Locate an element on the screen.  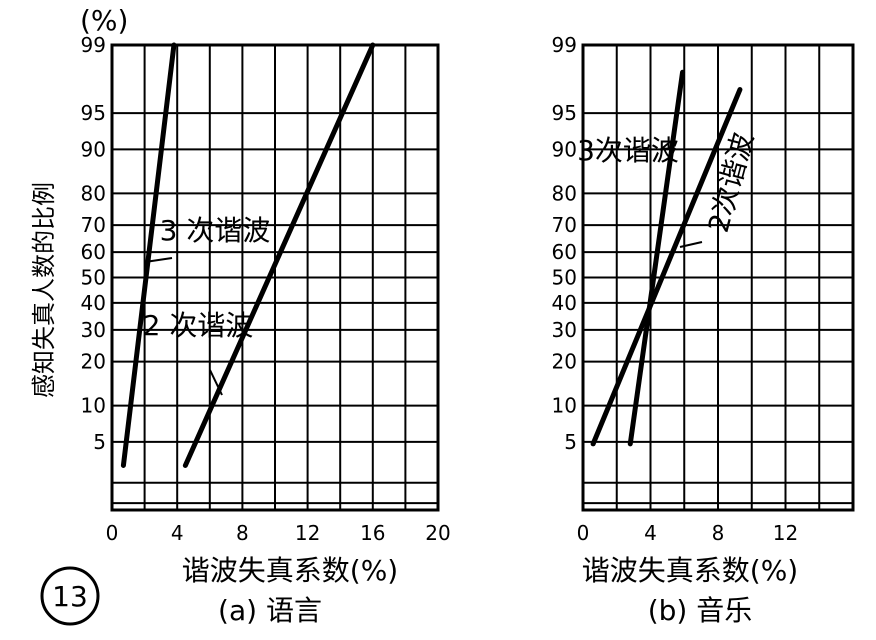
figure-number: 13 is located at coordinates (70, 596).